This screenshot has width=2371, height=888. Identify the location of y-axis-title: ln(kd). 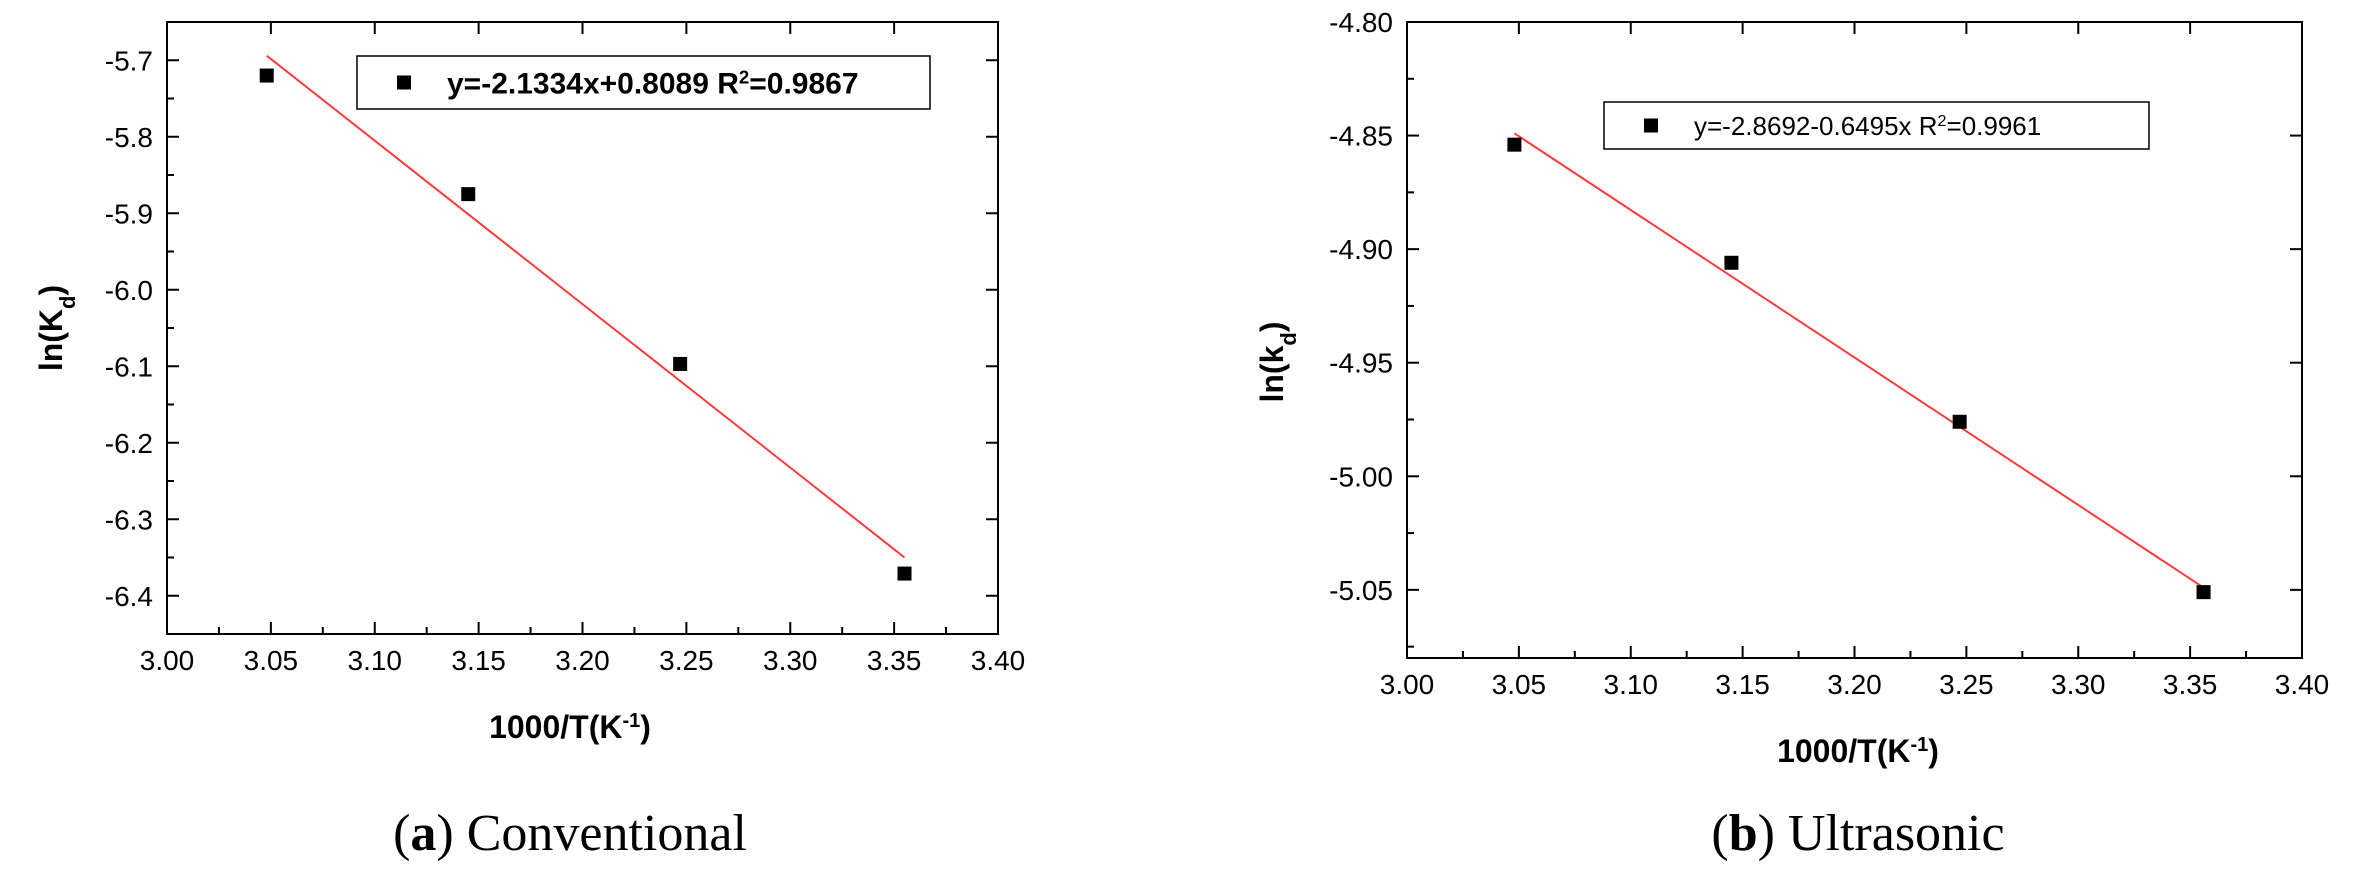
(1277, 362).